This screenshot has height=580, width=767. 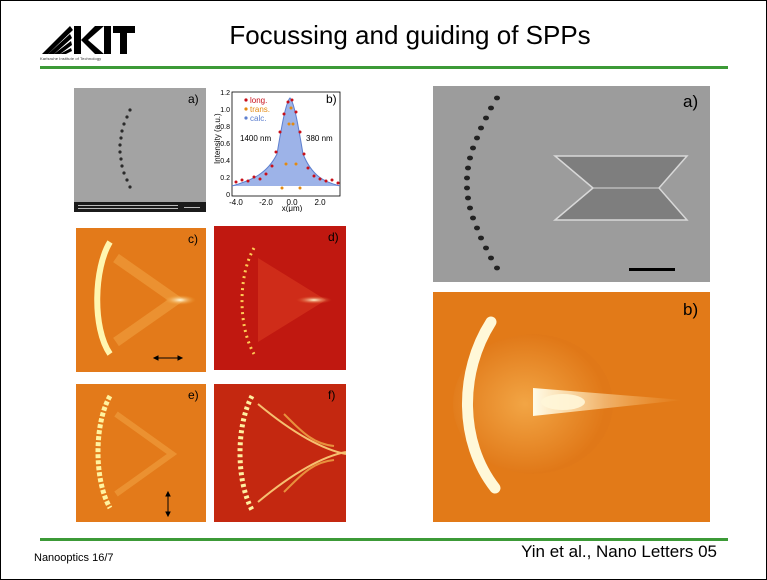 I want to click on xtick: 0.0, so click(x=292, y=202).